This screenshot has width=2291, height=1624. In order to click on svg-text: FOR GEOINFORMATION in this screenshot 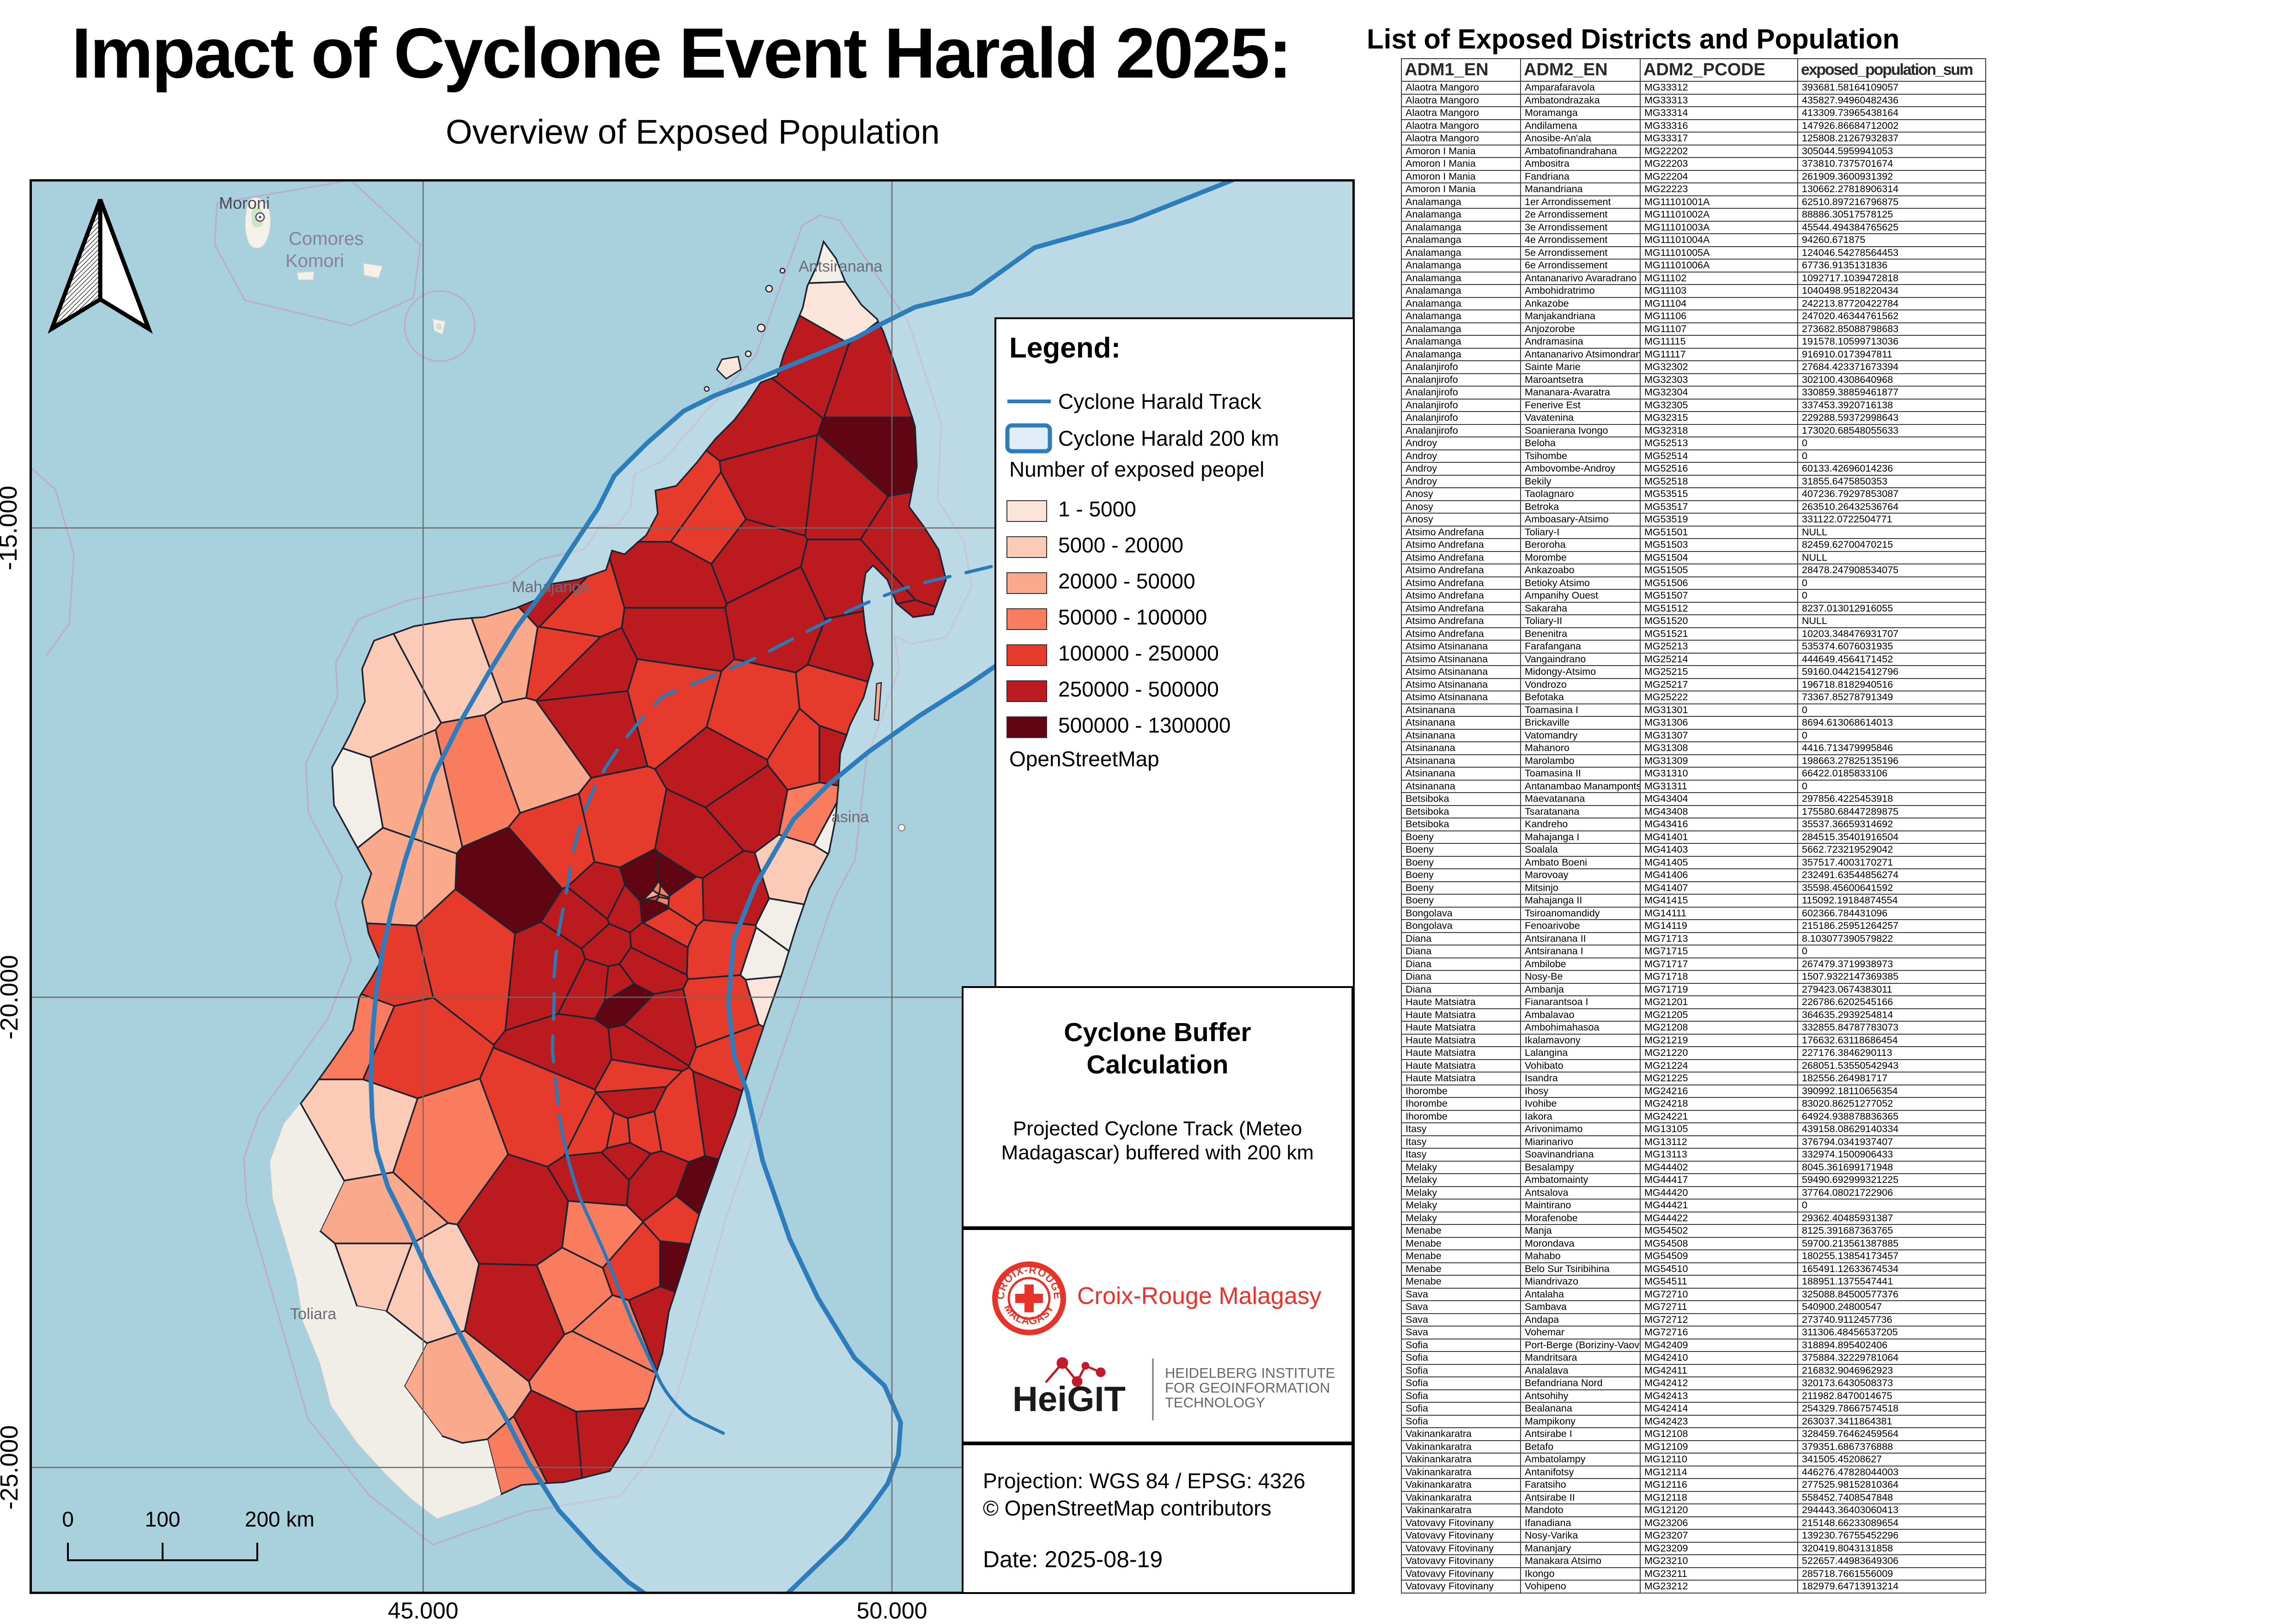, I will do `click(1248, 1388)`.